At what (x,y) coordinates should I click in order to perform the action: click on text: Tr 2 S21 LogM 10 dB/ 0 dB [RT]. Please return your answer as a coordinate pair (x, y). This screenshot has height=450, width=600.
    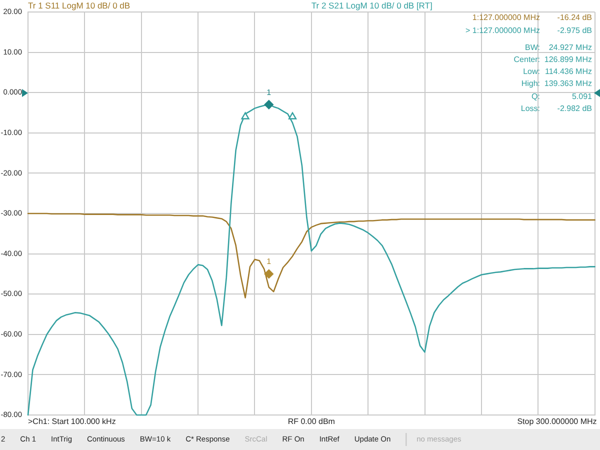
    Looking at the image, I should click on (371, 5).